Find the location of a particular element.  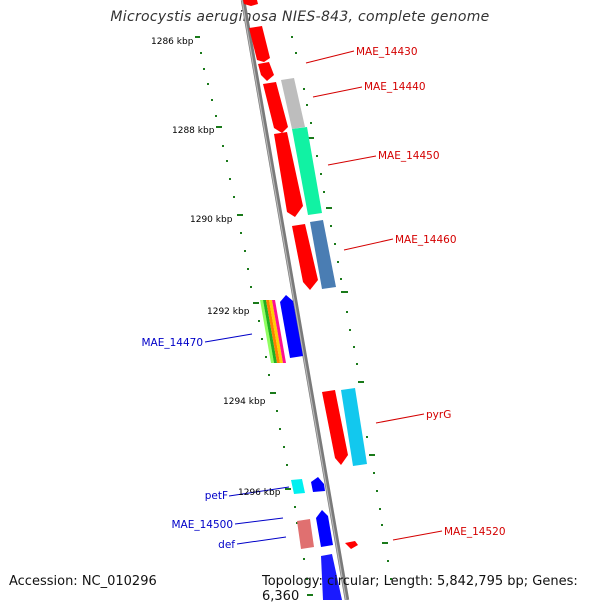

gene-label-mae-14440: MAE_14440 is located at coordinates (395, 87).